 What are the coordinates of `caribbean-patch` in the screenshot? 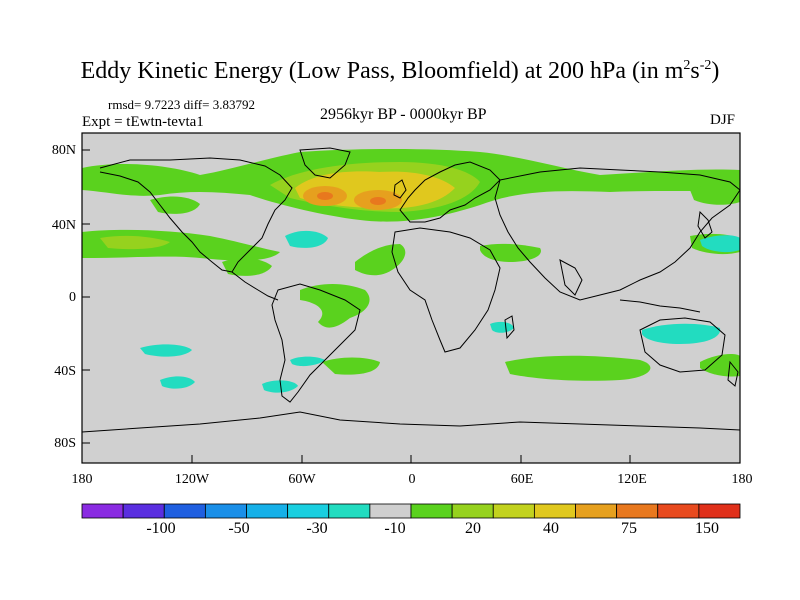 It's located at (247, 267).